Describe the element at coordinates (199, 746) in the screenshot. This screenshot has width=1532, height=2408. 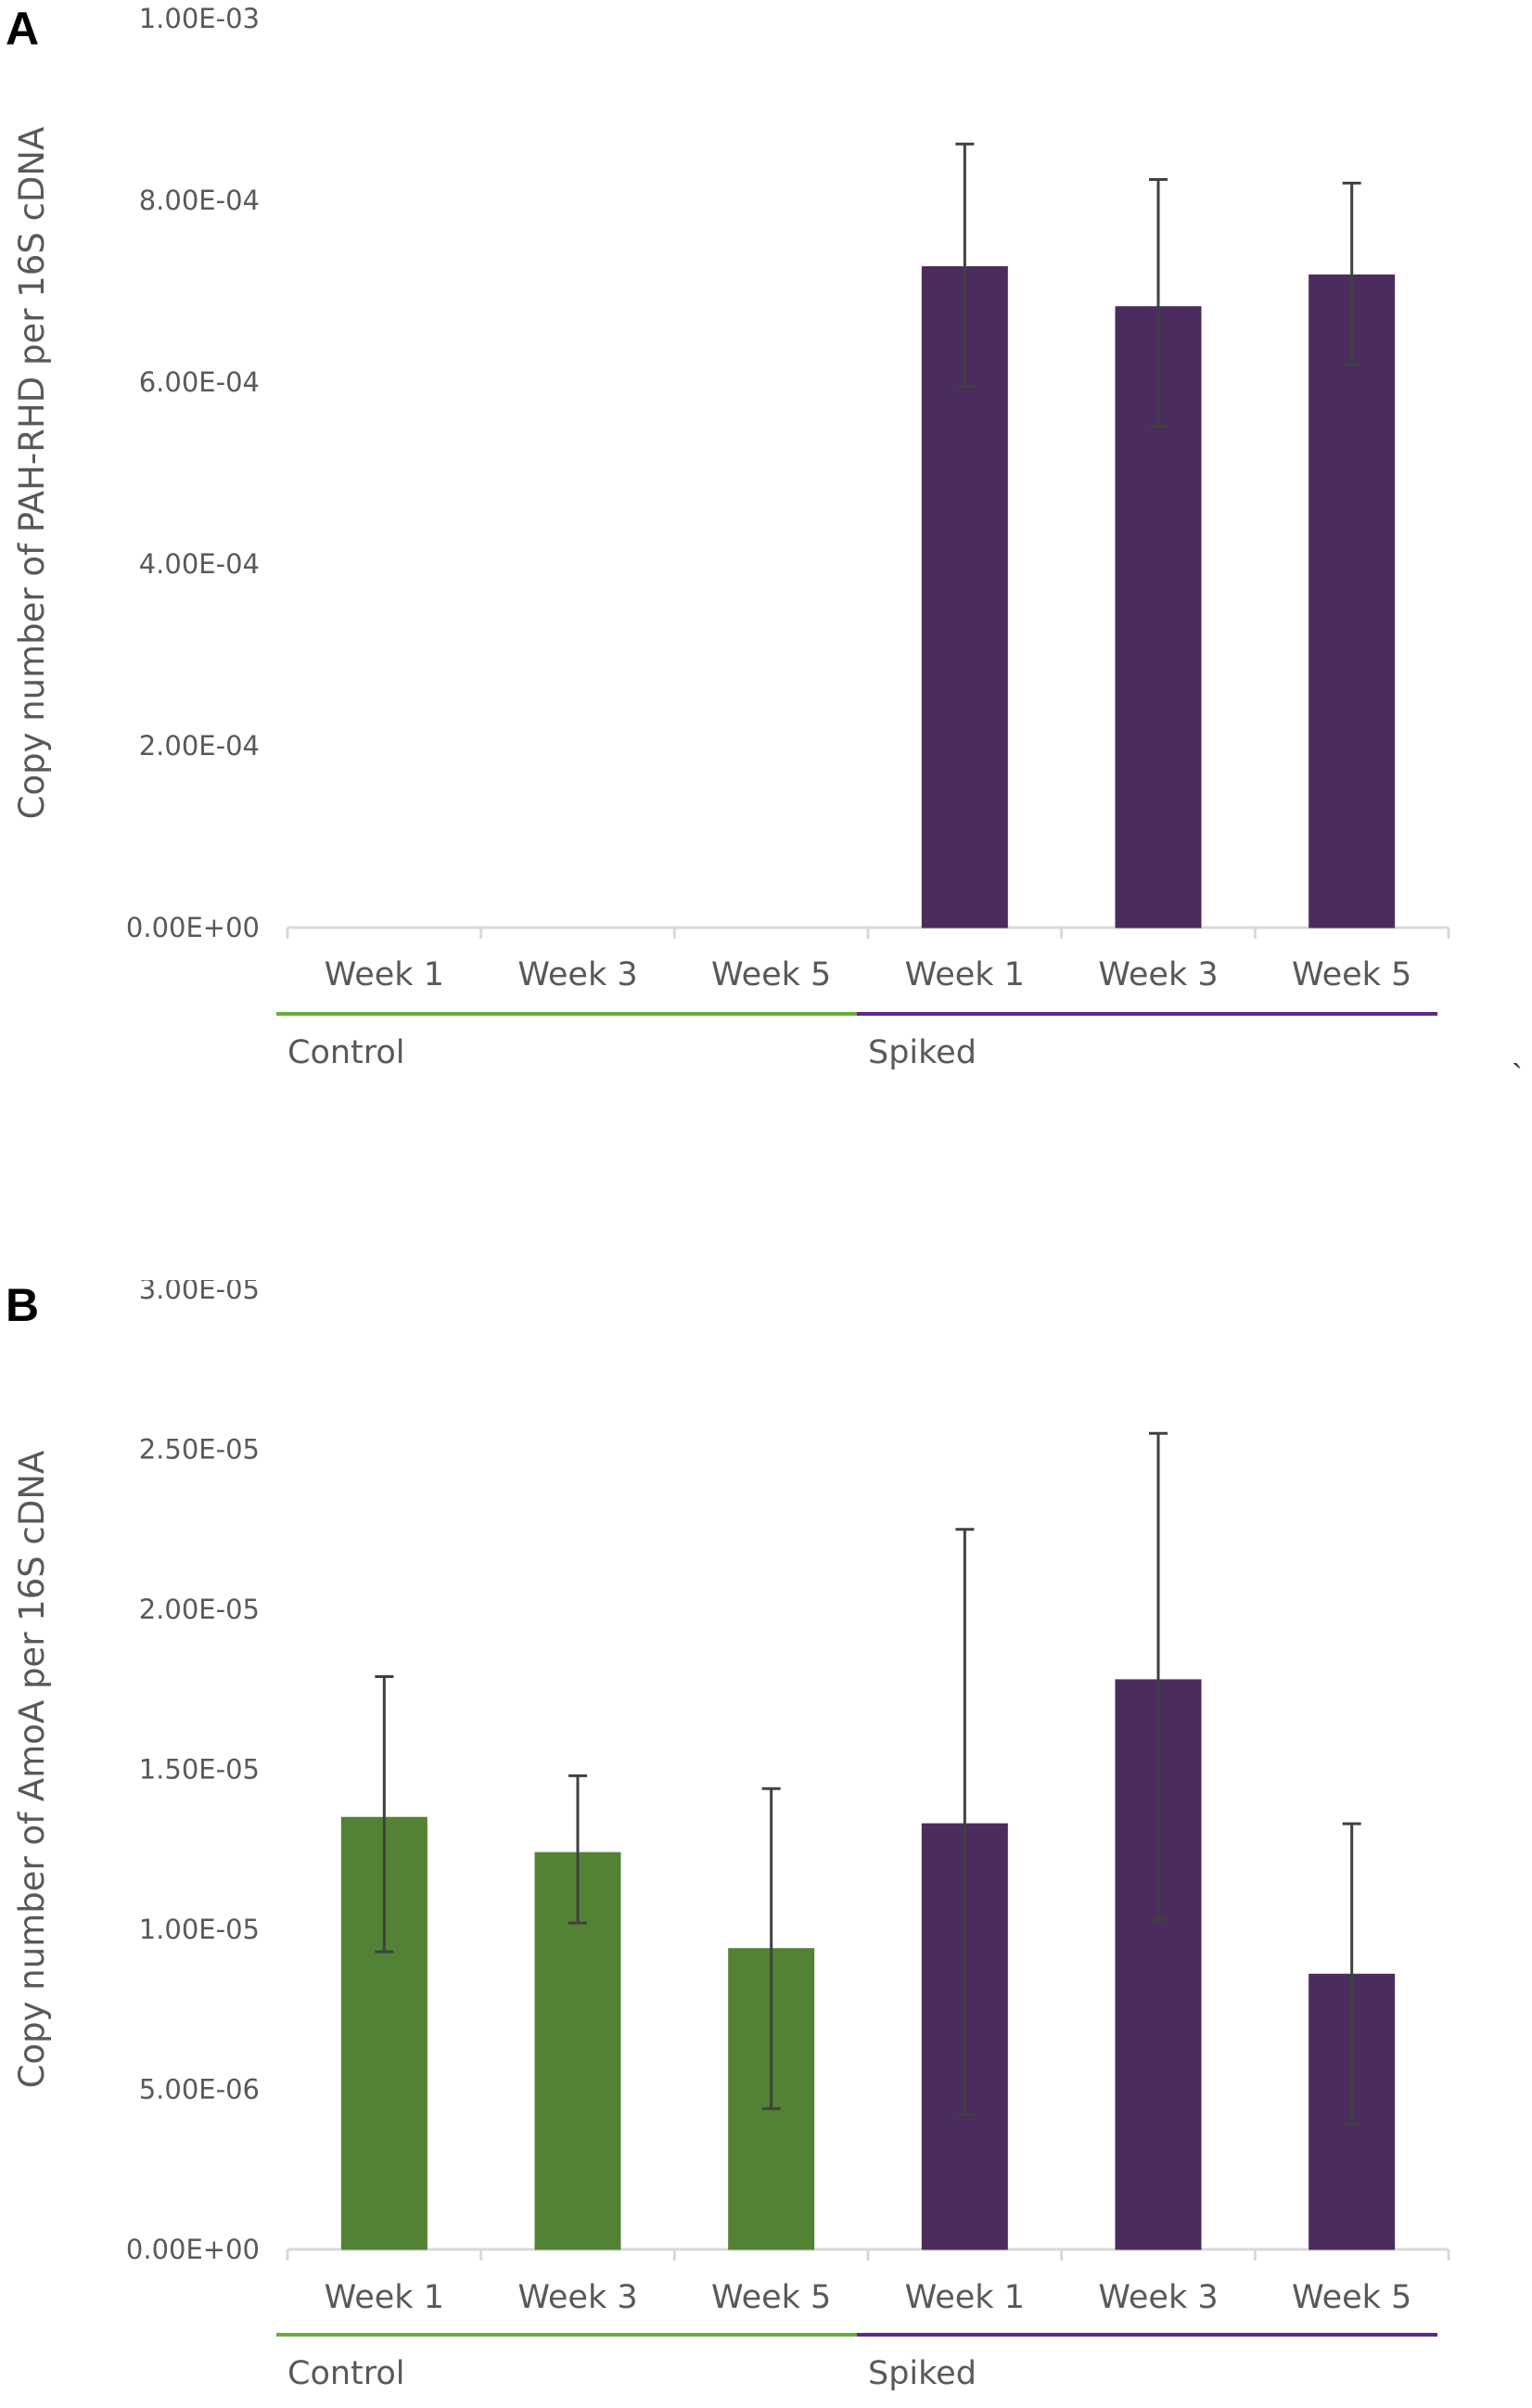
I see `y-tick-label: 2.00E-04` at that location.